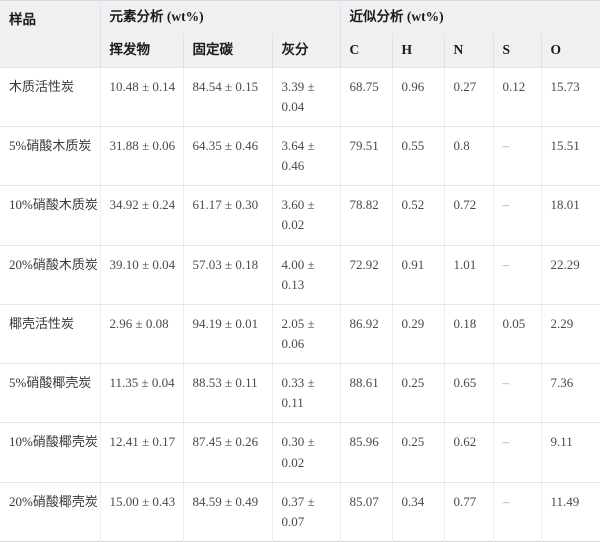  I want to click on header-sub-row: 挥发物 固定碳 灰分 C H N S O, so click(300, 50).